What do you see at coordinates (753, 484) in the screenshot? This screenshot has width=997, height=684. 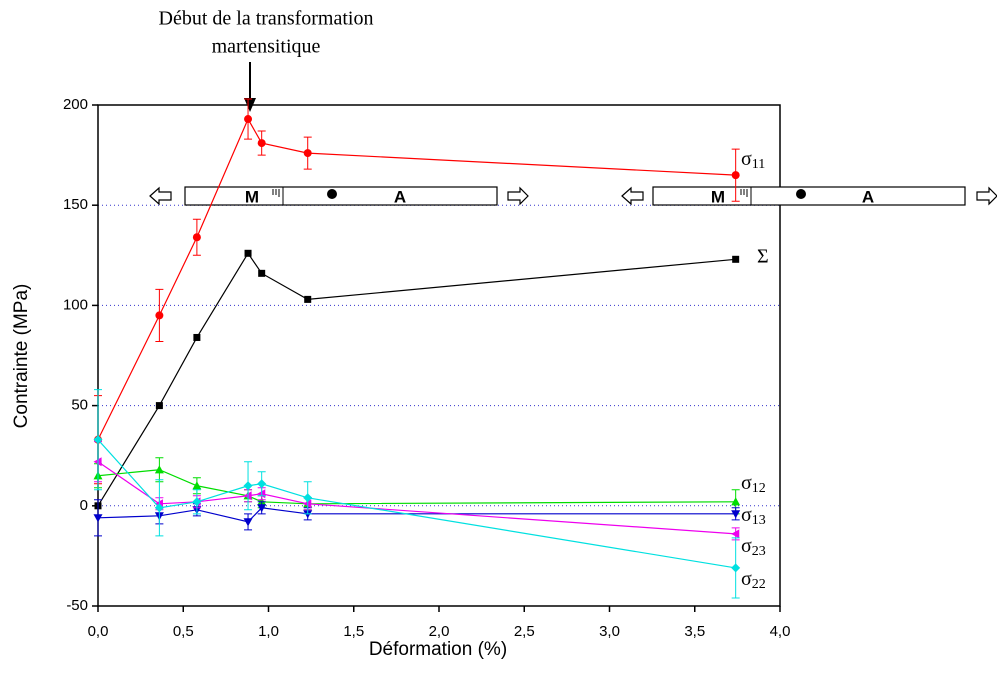 I see `series-label: σ12` at bounding box center [753, 484].